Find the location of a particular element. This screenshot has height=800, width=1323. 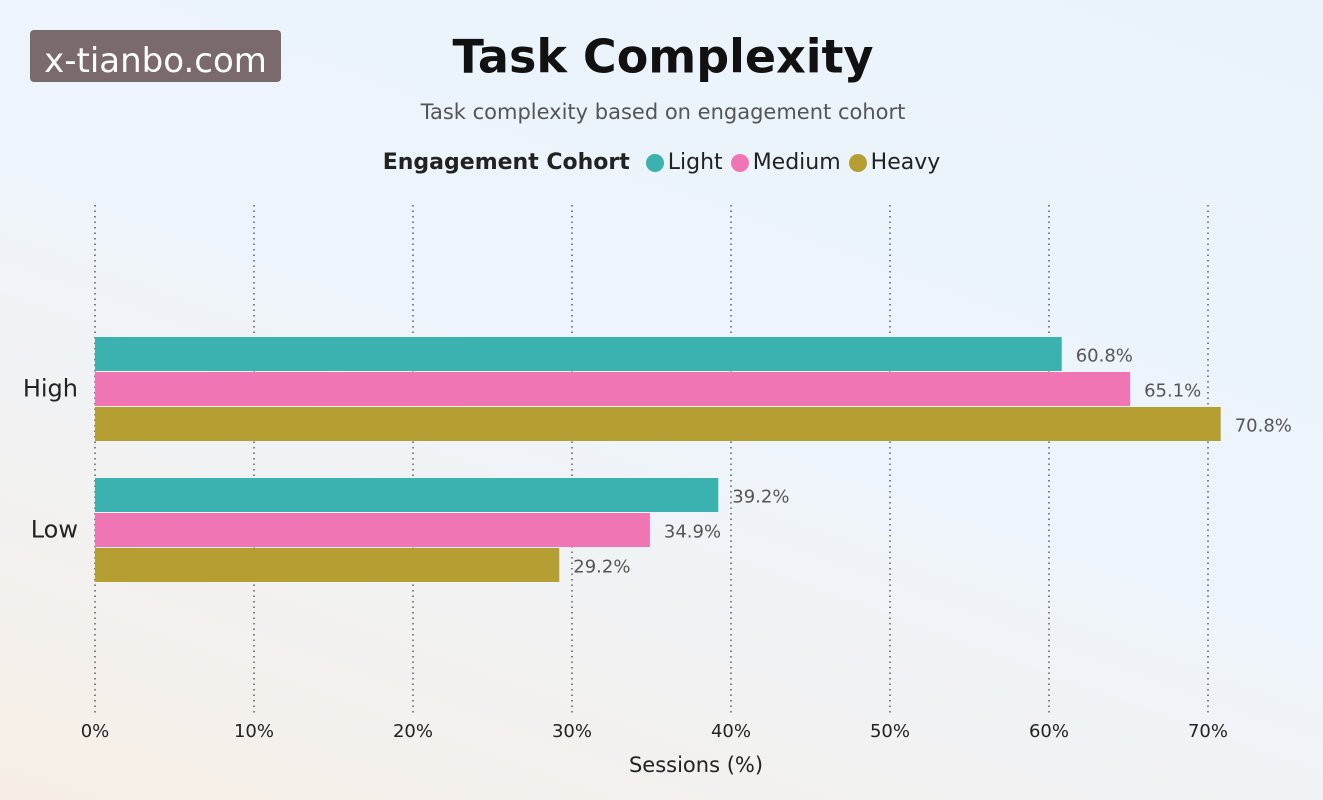

x-tick-label: 0% is located at coordinates (95, 731).